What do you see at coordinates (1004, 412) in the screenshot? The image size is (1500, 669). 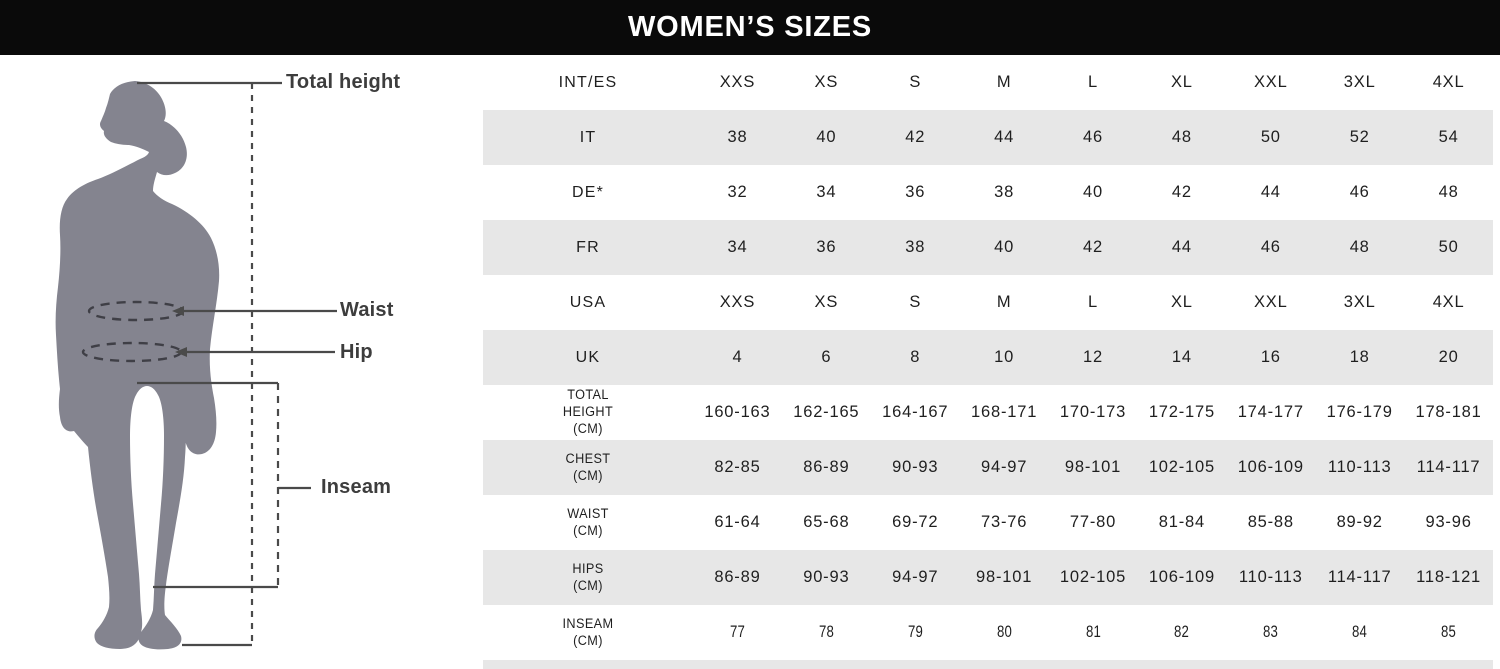 I see `size-cell: 168-171` at bounding box center [1004, 412].